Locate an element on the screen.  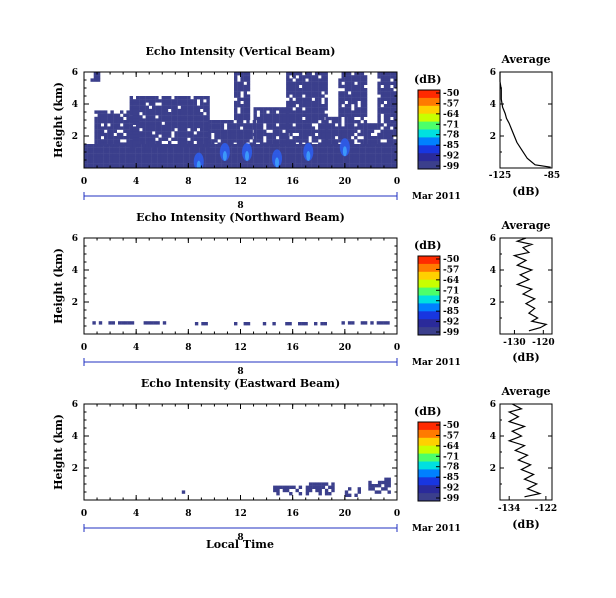
colorbar-swatch is located at coordinates (429, 165).